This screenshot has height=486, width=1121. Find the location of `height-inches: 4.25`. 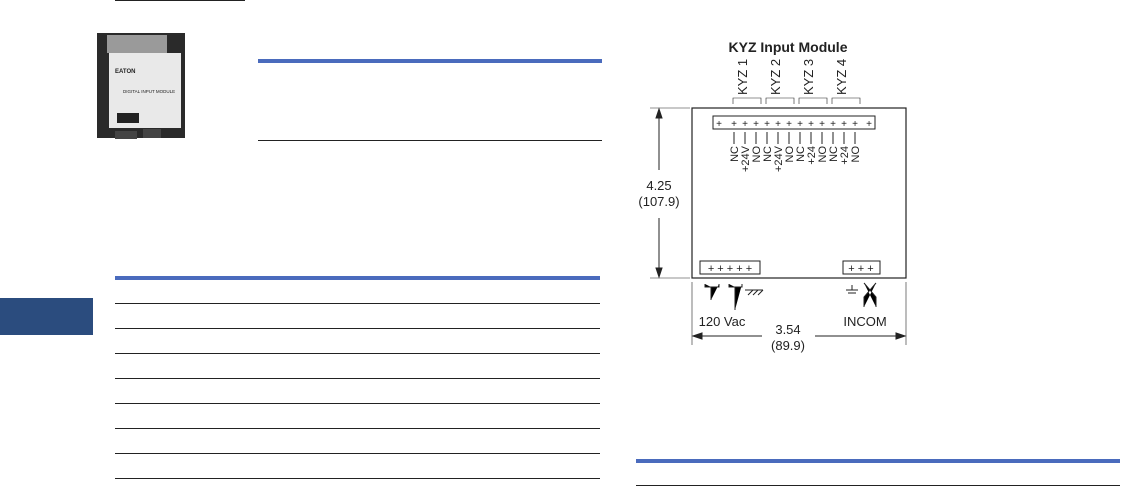

height-inches: 4.25 is located at coordinates (658, 185).